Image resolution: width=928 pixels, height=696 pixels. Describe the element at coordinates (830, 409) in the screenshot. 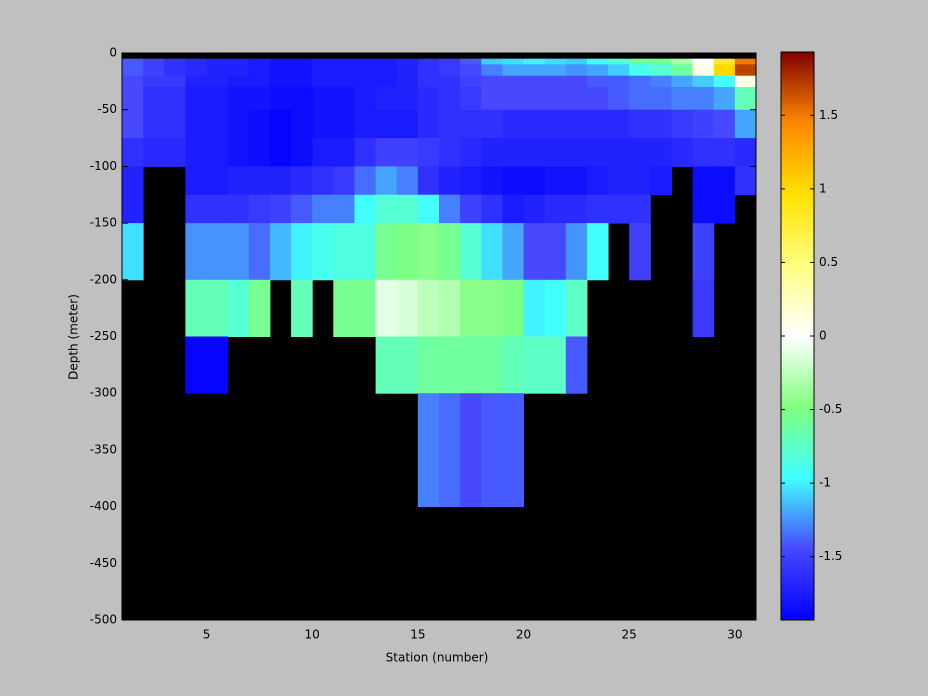

I see `colorbar-tick-label: -0.5` at that location.